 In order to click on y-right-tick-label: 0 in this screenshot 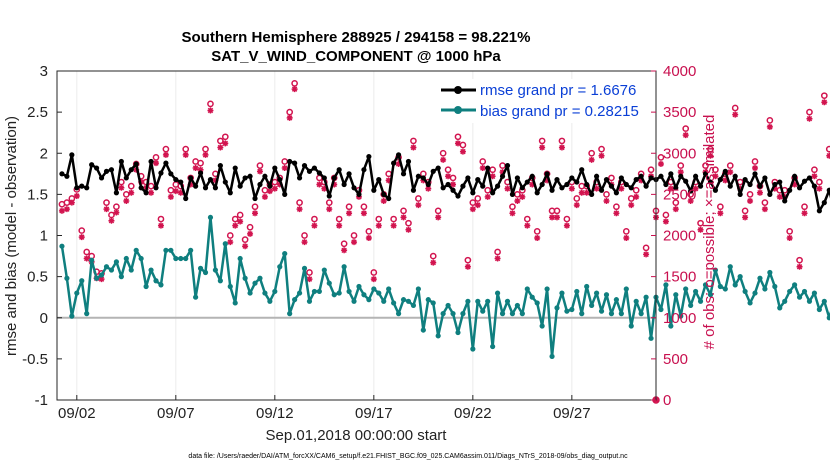, I will do `click(667, 400)`.